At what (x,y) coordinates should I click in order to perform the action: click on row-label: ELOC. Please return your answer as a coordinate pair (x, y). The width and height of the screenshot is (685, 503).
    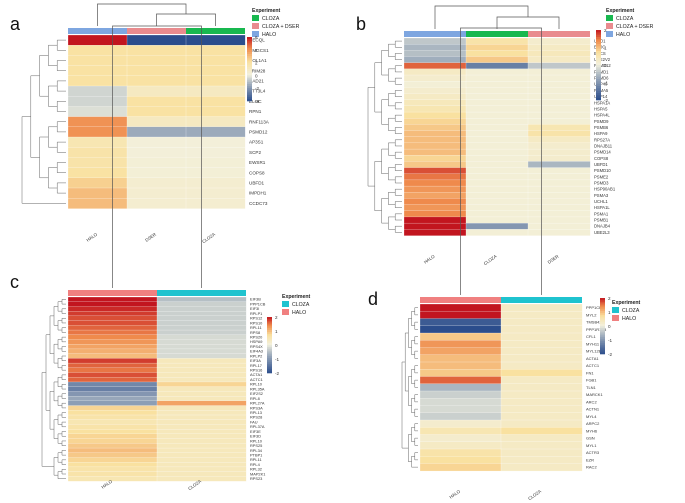
    Looking at the image, I should click on (255, 101).